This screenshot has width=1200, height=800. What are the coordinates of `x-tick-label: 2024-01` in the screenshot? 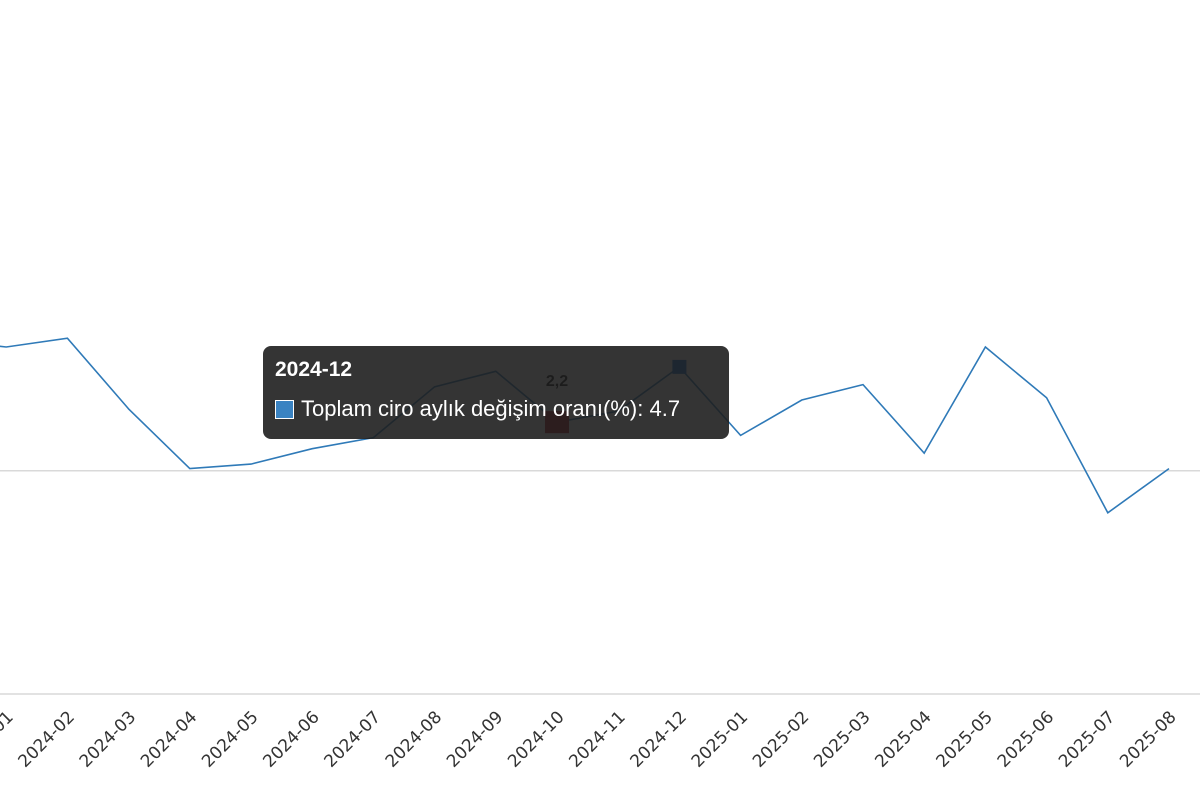 It's located at (9, 739).